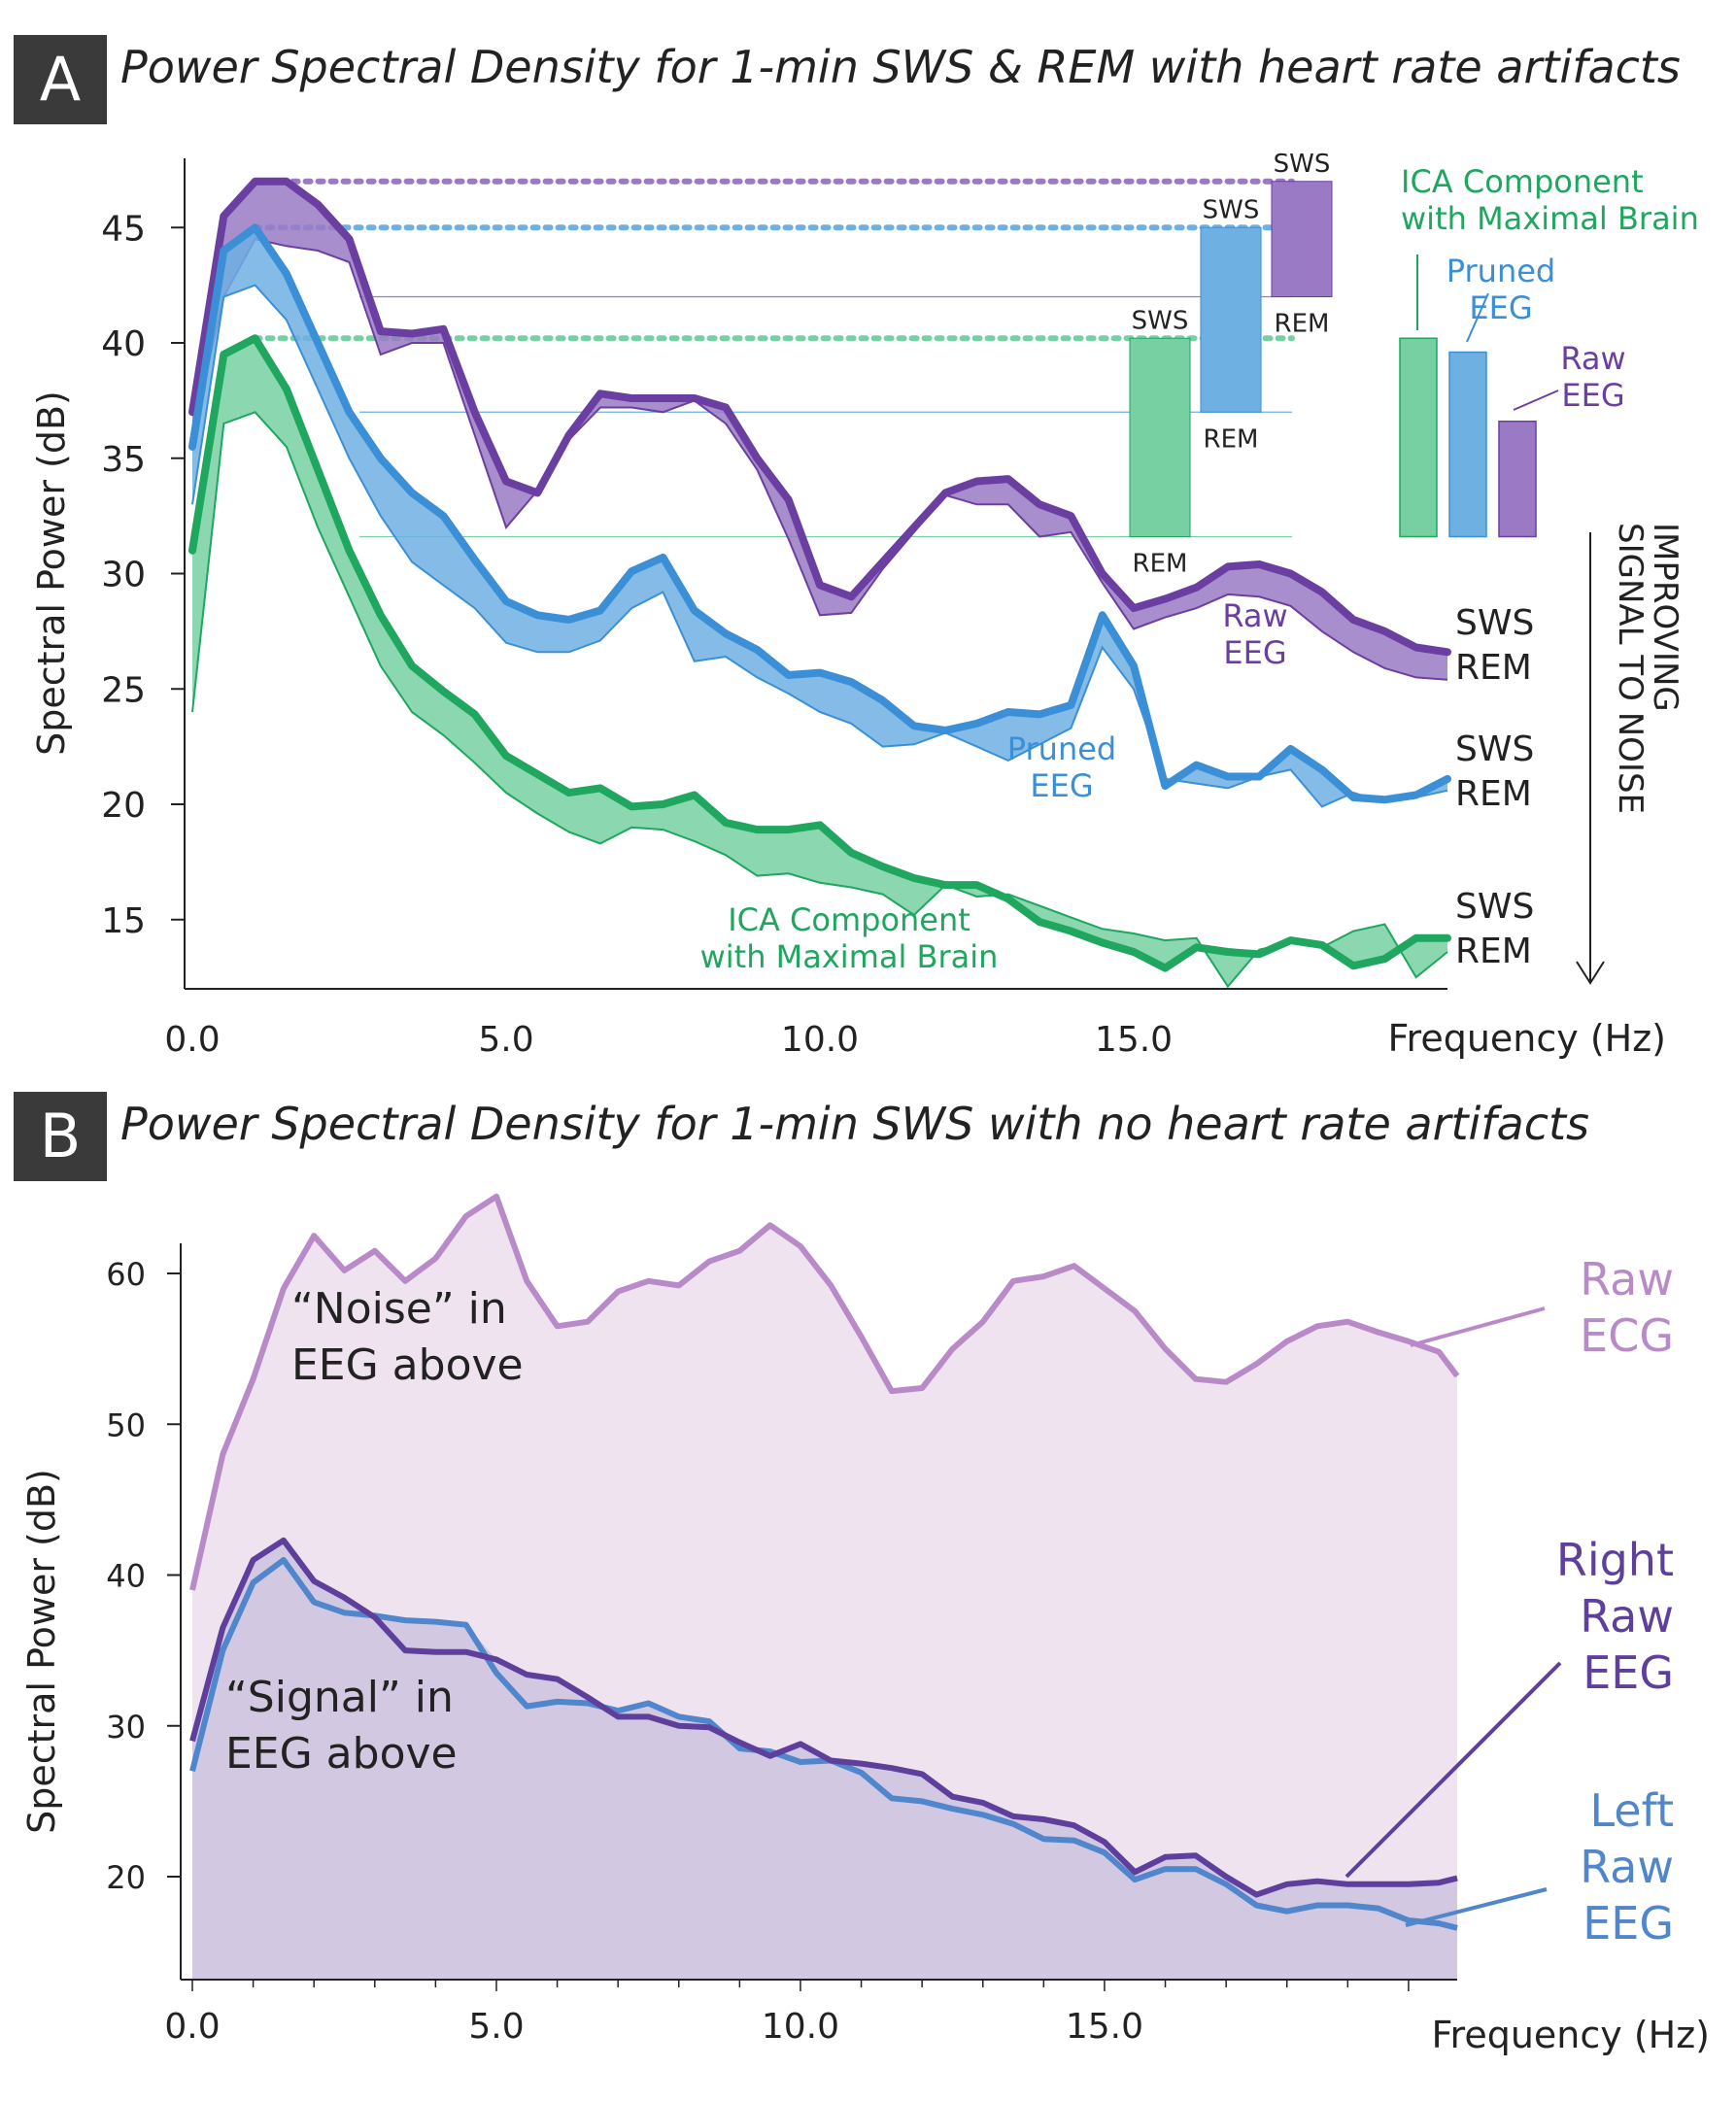  Describe the element at coordinates (126, 1275) in the screenshot. I see `y-tick-label-b: 60` at that location.